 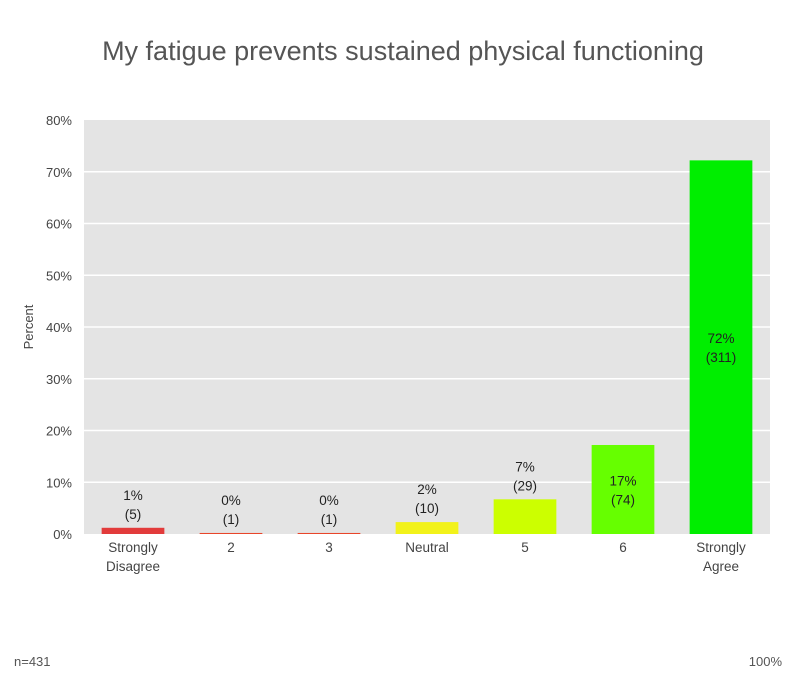 I want to click on y-axis-ticks: 0% 10% 20% 30% 40% 50% 60% 70% 80%, so click(x=59, y=327).